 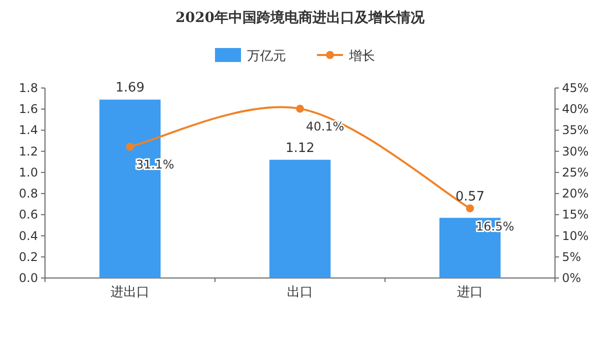 What do you see at coordinates (28, 130) in the screenshot?
I see `y-tick-label: 1.4` at bounding box center [28, 130].